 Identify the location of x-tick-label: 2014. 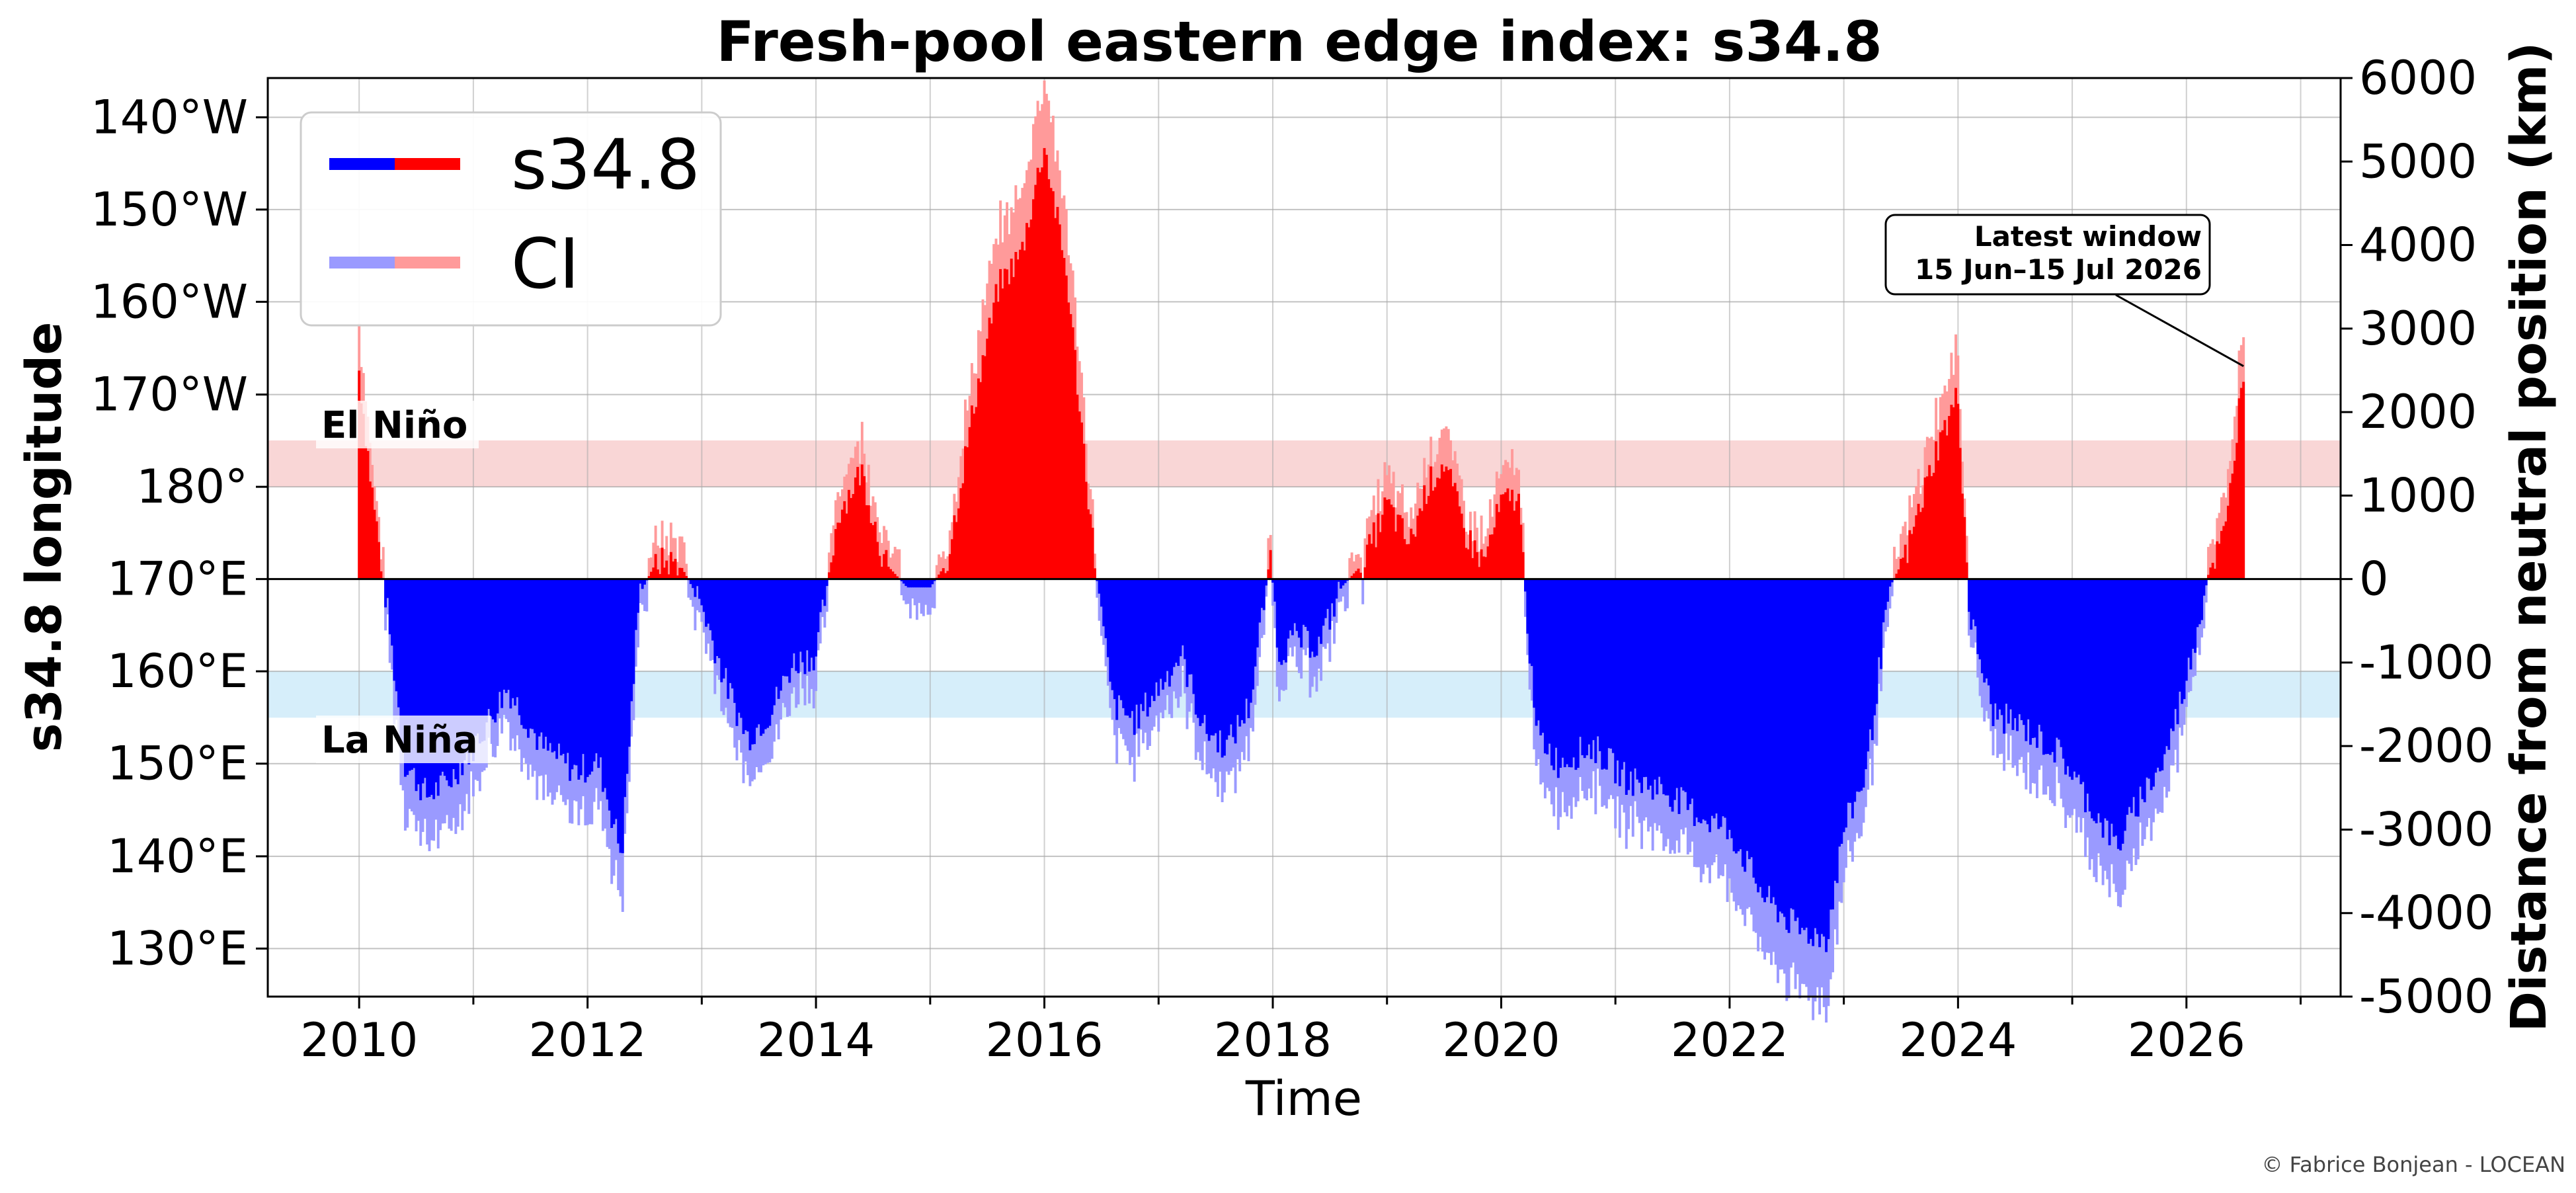
(816, 1040).